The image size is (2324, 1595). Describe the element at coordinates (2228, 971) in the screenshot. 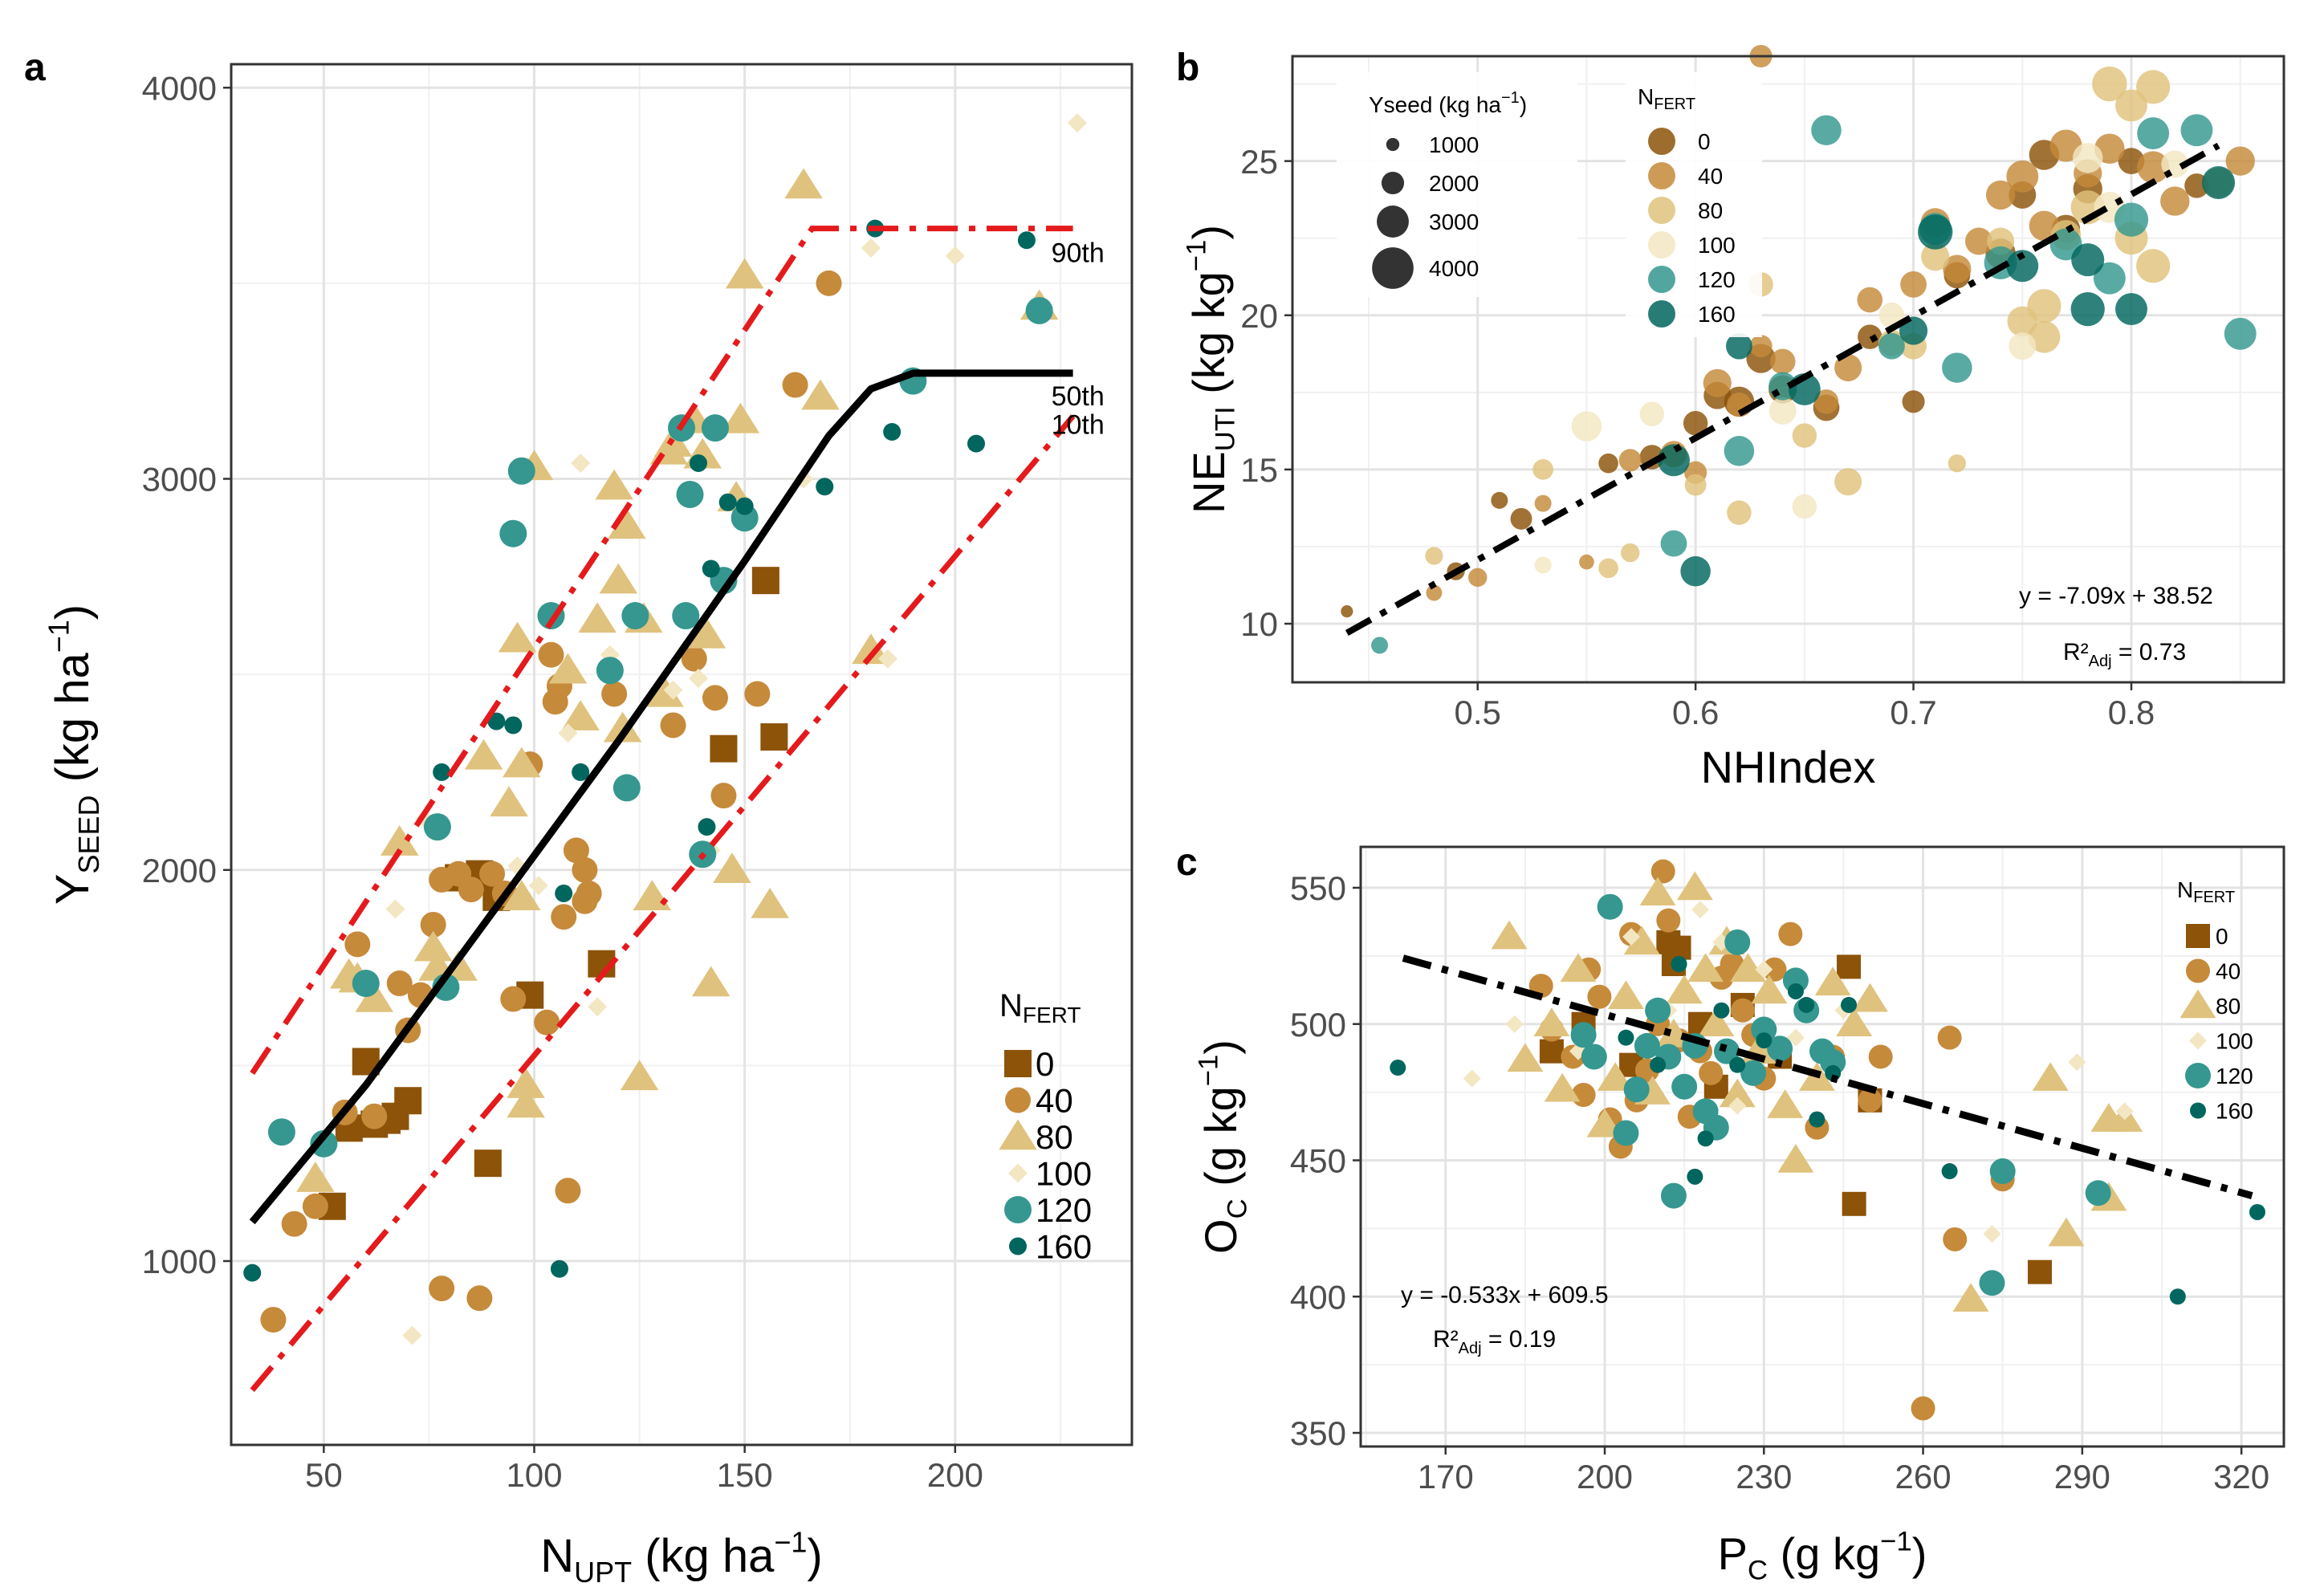

I see `legend-entry: 40` at that location.